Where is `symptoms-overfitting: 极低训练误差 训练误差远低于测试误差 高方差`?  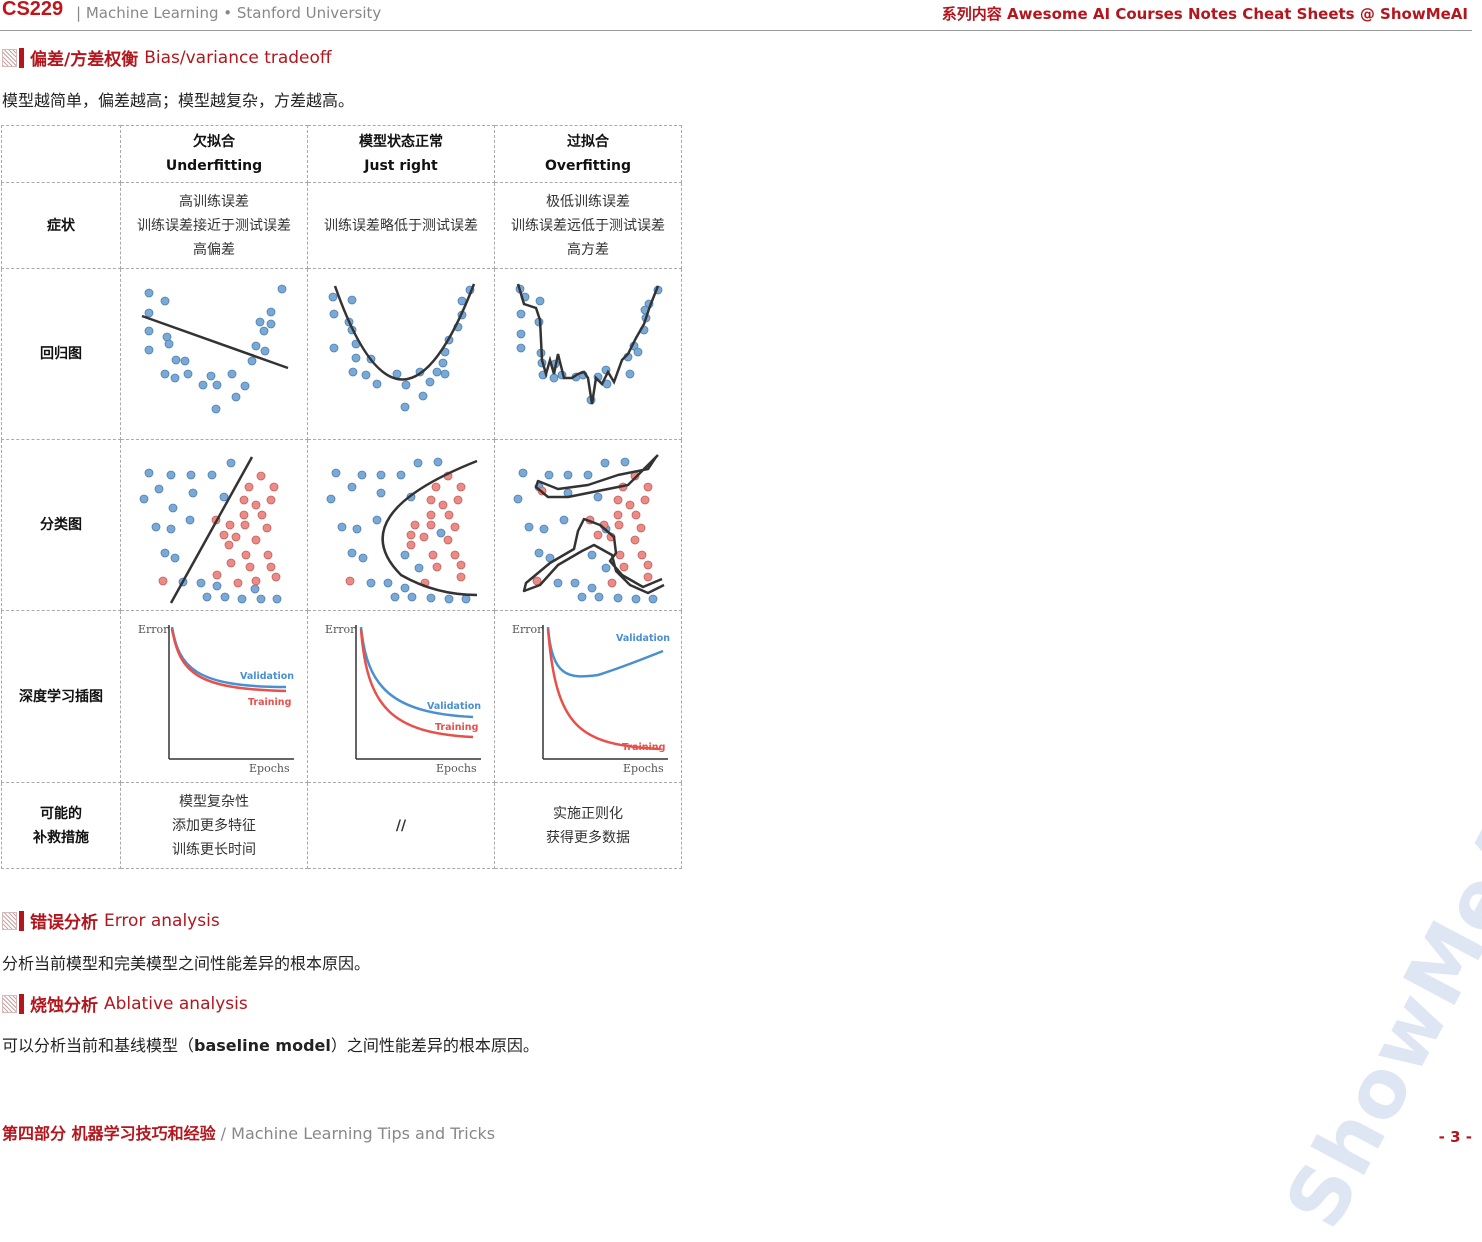 symptoms-overfitting: 极低训练误差 训练误差远低于测试误差 高方差 is located at coordinates (588, 225).